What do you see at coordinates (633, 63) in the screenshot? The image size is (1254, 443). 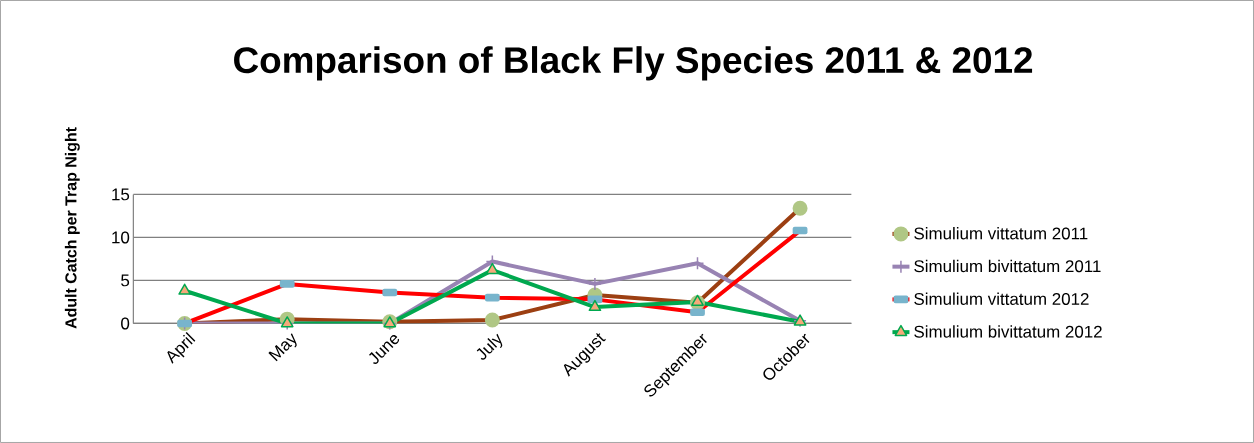 I see `chart-title: Comparison of Black Fly Species 2011 & 2012` at bounding box center [633, 63].